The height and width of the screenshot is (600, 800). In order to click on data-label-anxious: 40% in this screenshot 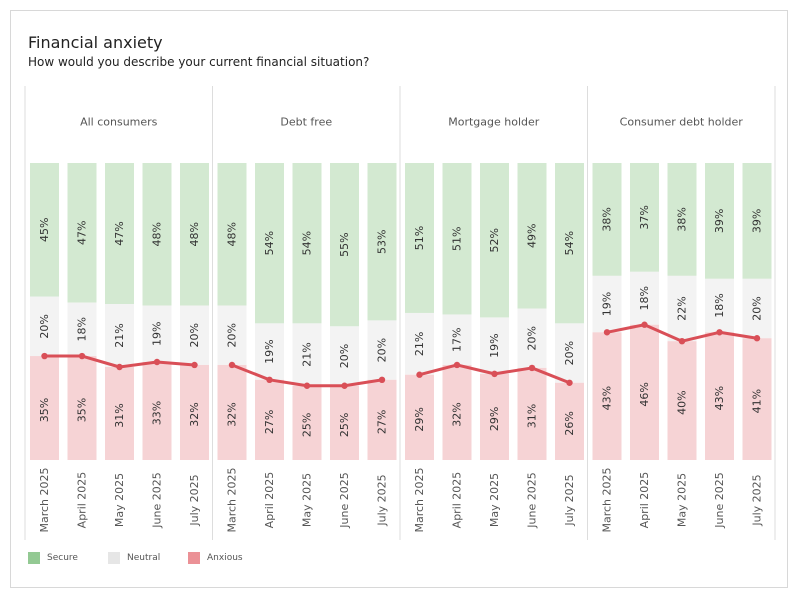, I will do `click(682, 402)`.